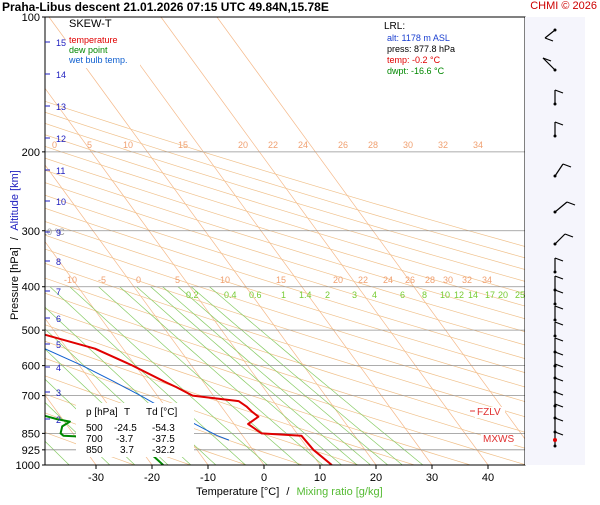 The image size is (600, 505). I want to click on mixing-ratio-label: 3, so click(354, 295).